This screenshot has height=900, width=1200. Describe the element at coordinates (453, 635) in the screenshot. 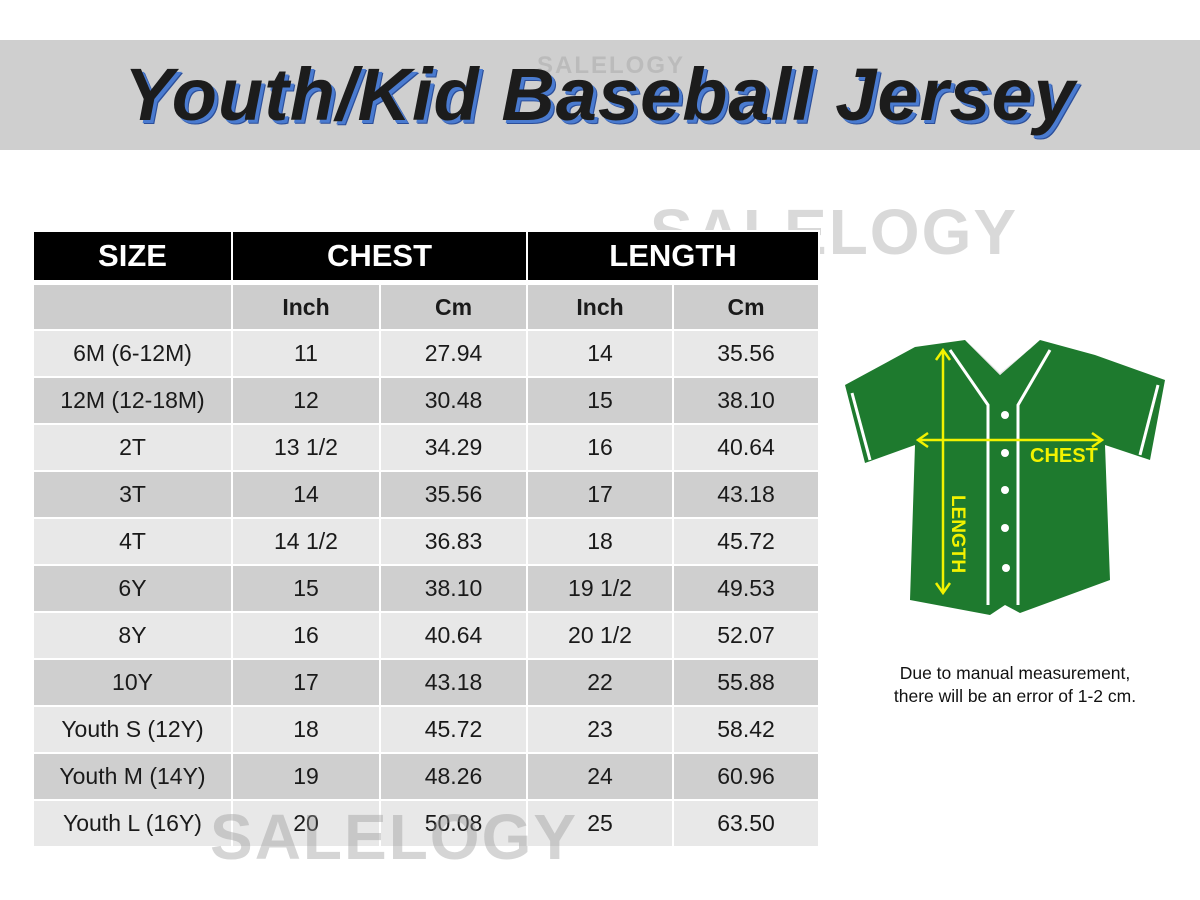

I see `chest-cm-cell: 40.64` at that location.